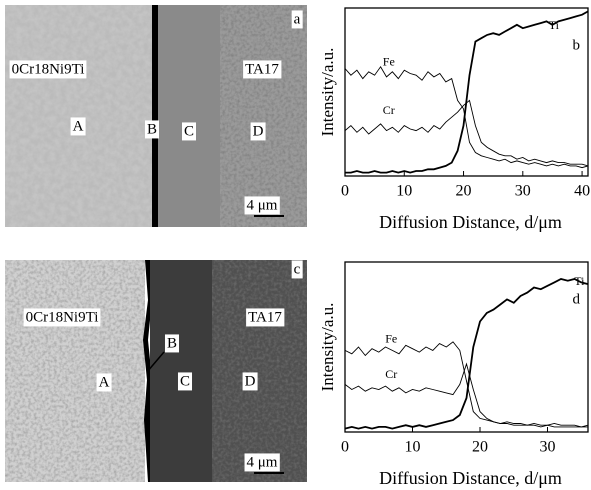  I want to click on panel-label: d, so click(577, 299).